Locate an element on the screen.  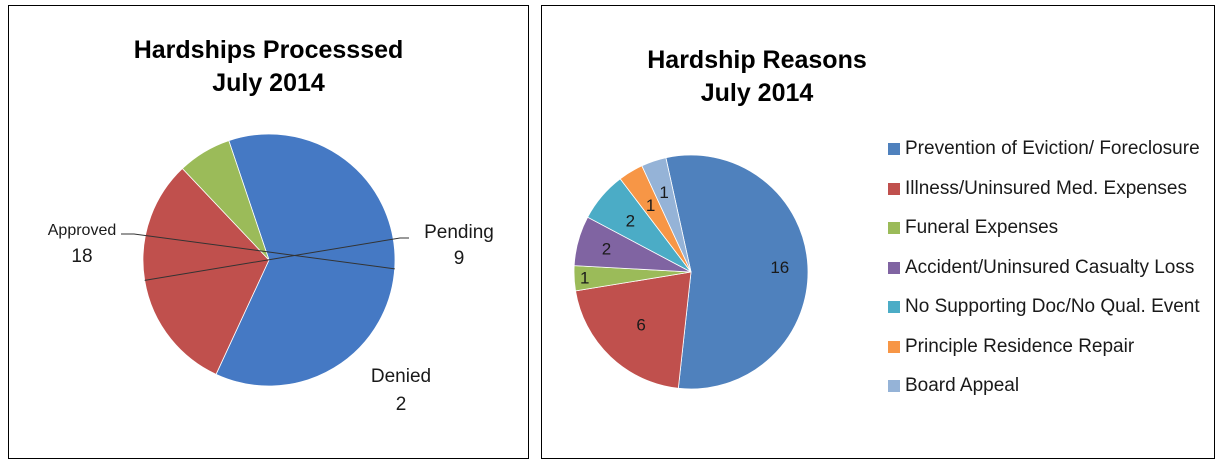
pie-slice-approved is located at coordinates (305, 260).